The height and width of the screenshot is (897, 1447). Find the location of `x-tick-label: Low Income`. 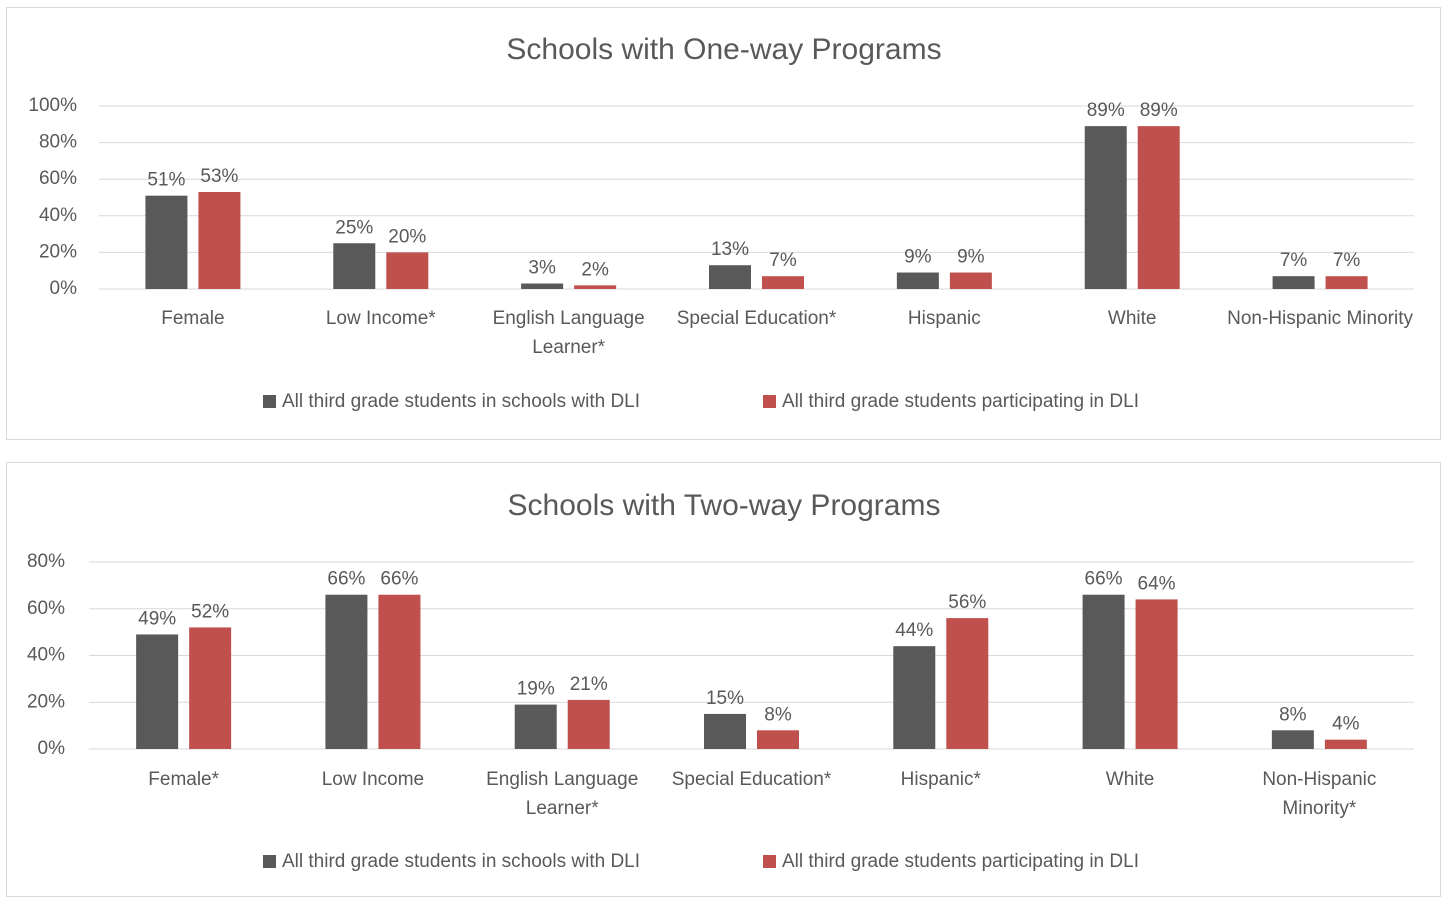

x-tick-label: Low Income is located at coordinates (373, 779).